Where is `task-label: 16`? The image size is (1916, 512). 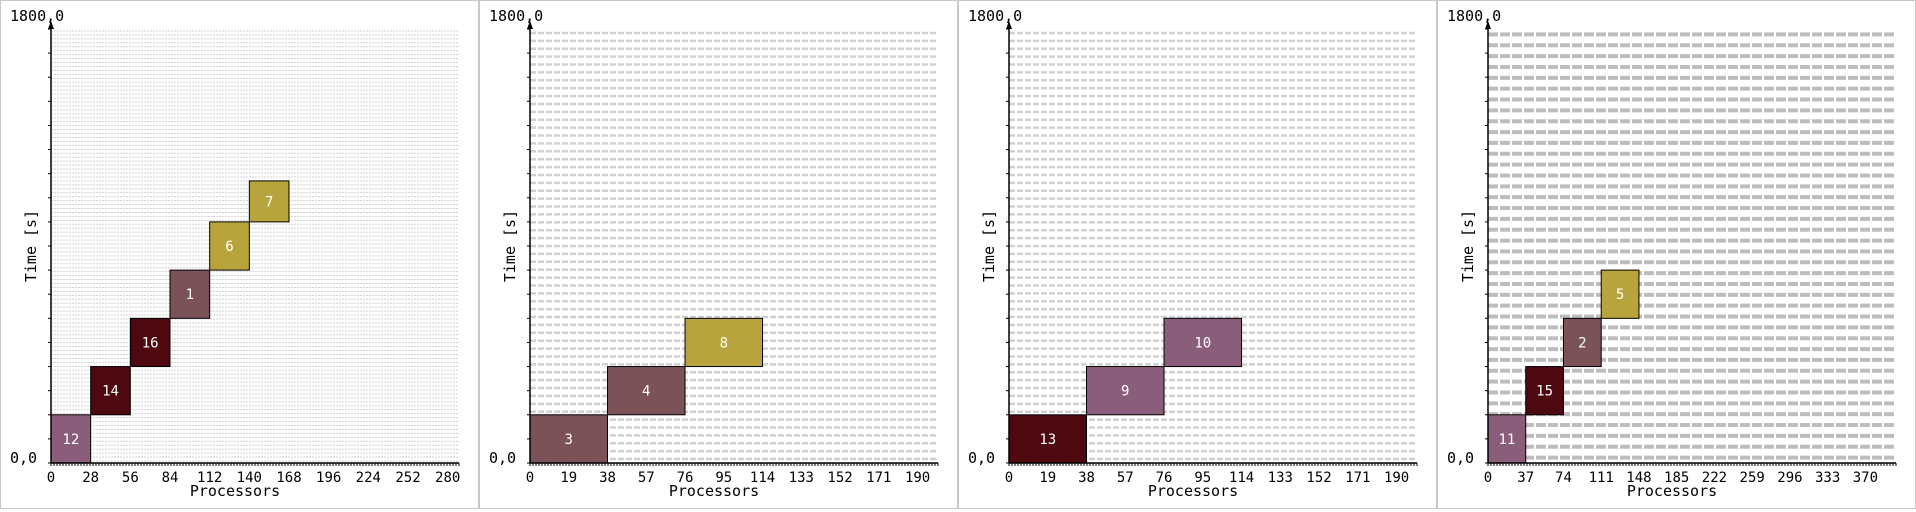
task-label: 16 is located at coordinates (150, 343).